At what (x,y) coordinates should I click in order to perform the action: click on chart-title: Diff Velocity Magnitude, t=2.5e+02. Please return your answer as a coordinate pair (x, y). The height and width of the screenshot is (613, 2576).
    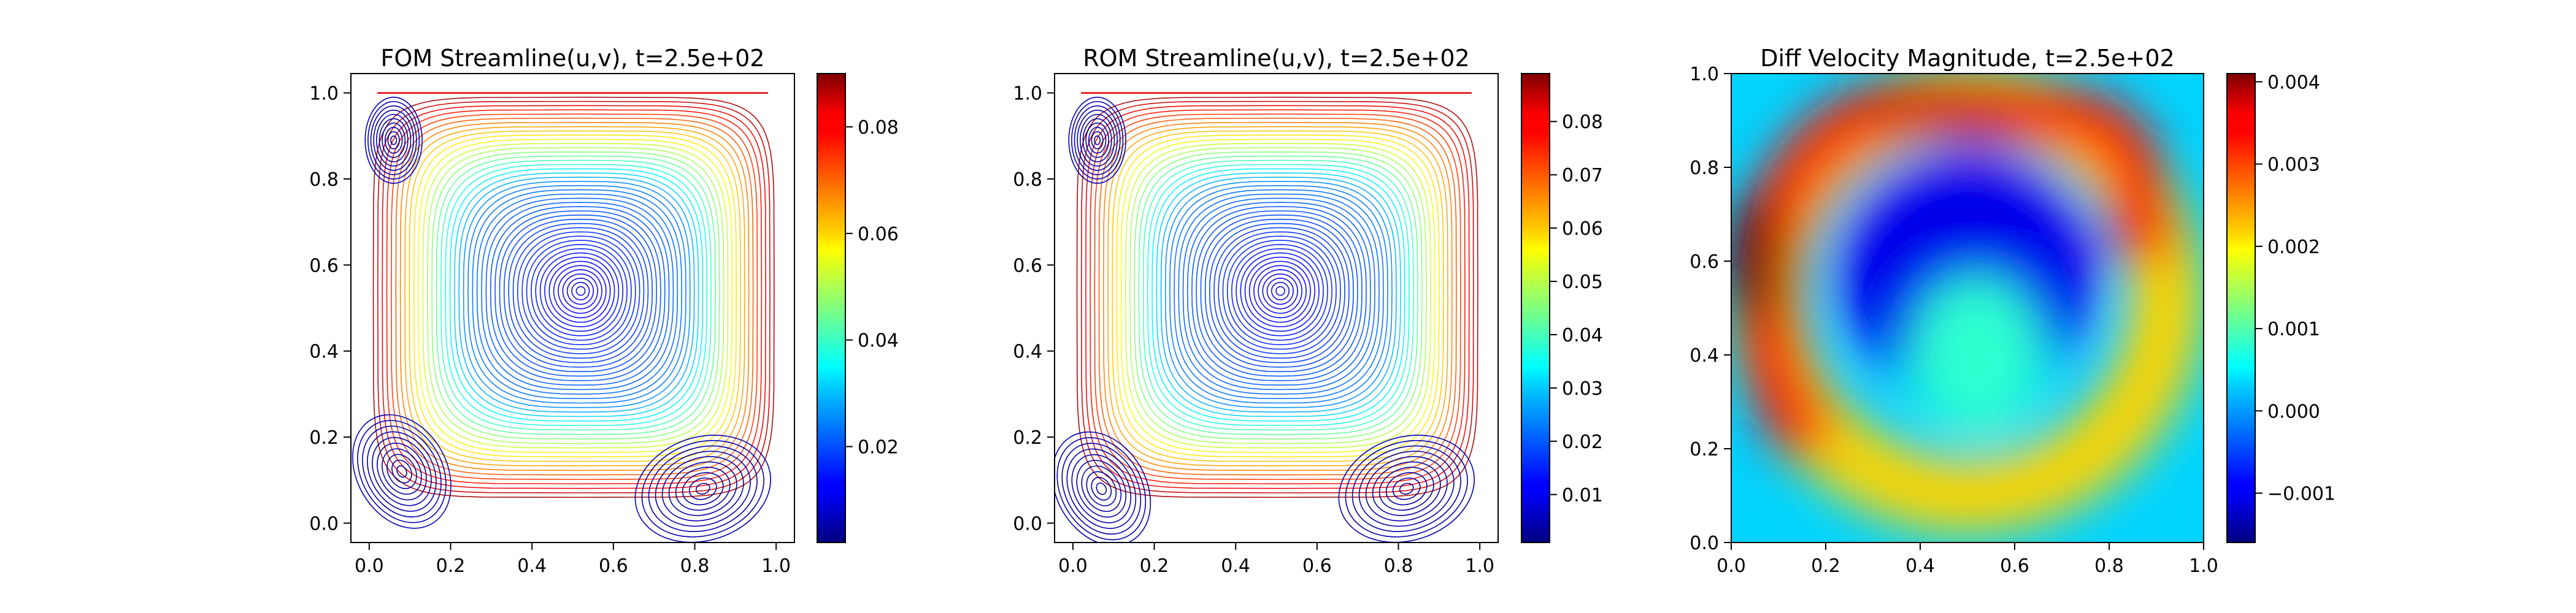
    Looking at the image, I should click on (1967, 58).